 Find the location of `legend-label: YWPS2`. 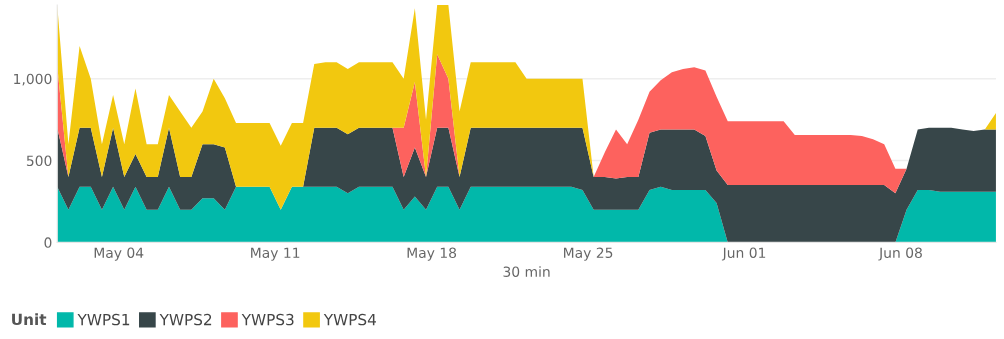

legend-label: YWPS2 is located at coordinates (185, 319).